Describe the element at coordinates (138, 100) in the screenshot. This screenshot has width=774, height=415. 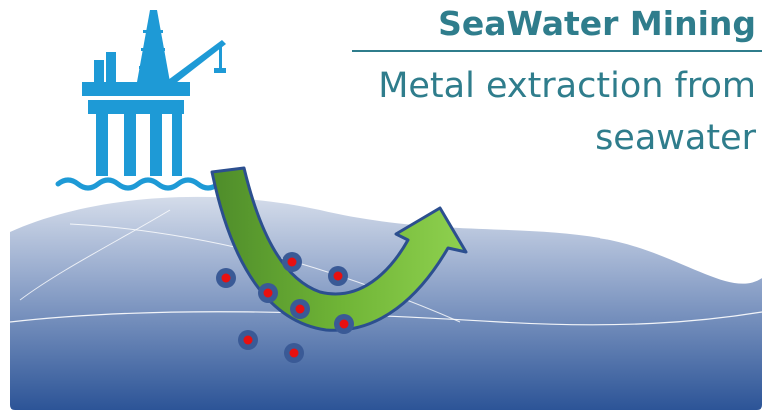
I see `oil-rig-icon` at that location.